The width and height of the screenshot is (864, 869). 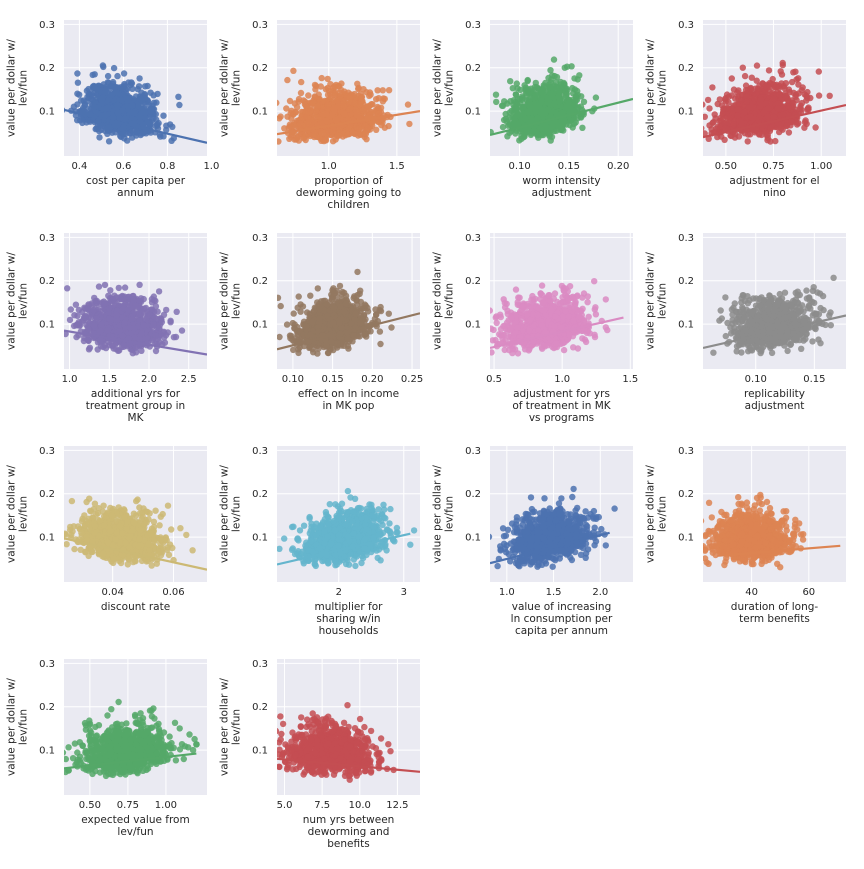 What do you see at coordinates (211, 166) in the screenshot?
I see `x-tick-label: 1.0` at bounding box center [211, 166].